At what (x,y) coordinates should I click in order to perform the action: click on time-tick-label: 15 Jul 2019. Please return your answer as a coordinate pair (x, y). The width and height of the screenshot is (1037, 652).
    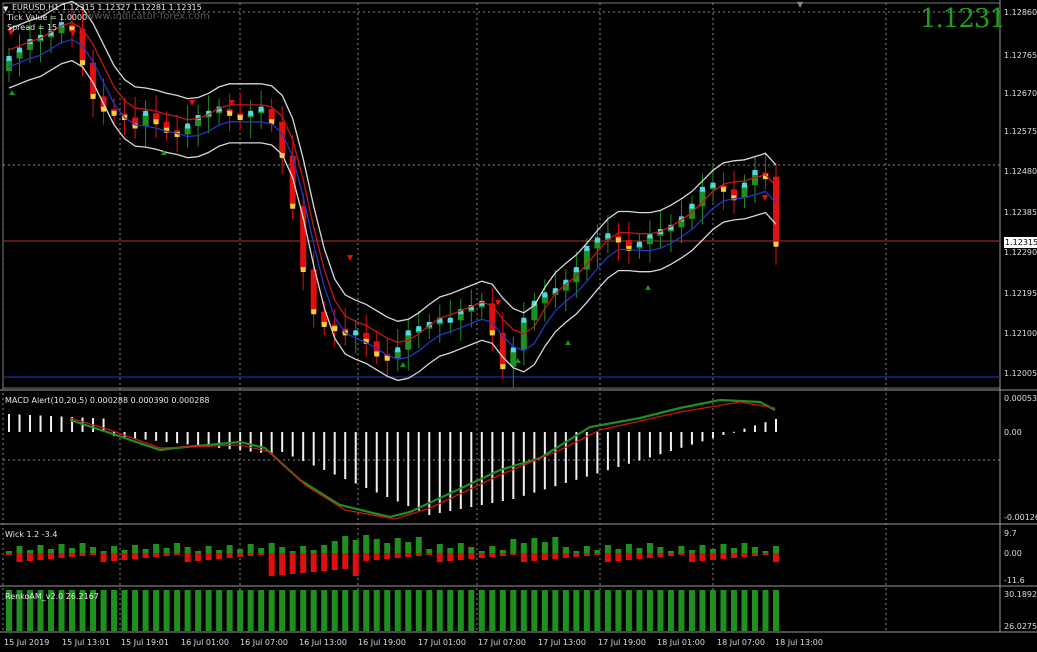
    Looking at the image, I should click on (27, 642).